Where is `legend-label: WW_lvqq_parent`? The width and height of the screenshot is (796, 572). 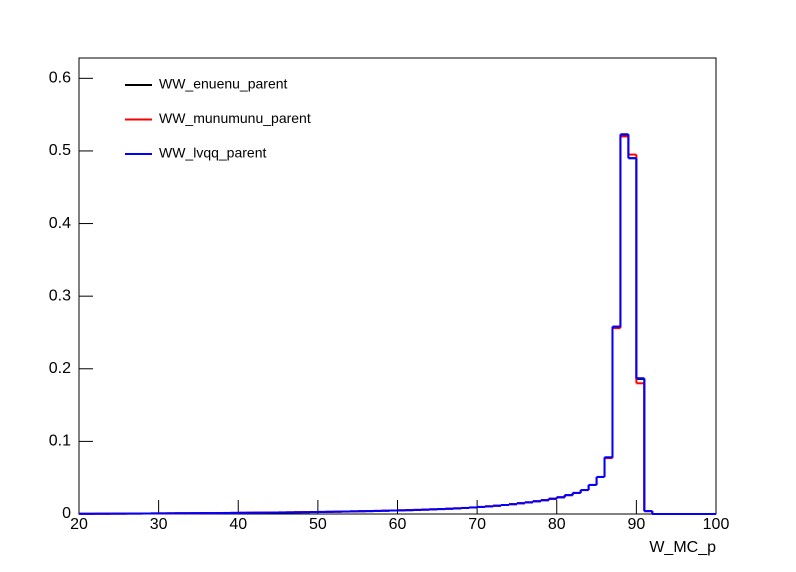
legend-label: WW_lvqq_parent is located at coordinates (212, 153).